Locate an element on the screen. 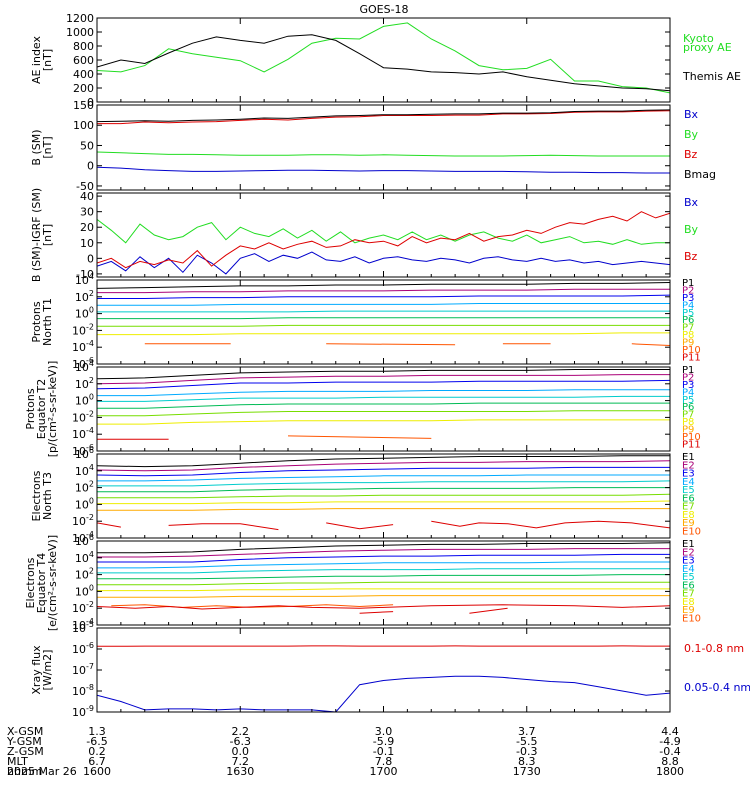  pn-ytick-label: 10⁻² is located at coordinates (83, 329).